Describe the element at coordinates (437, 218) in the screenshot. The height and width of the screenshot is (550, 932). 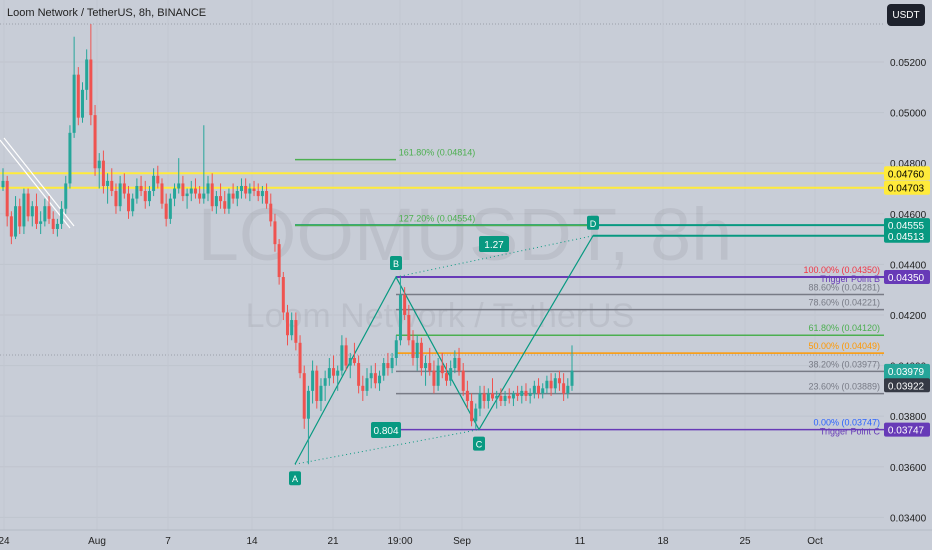
I see `fib-level-label: 127.20% (0.04554)` at that location.